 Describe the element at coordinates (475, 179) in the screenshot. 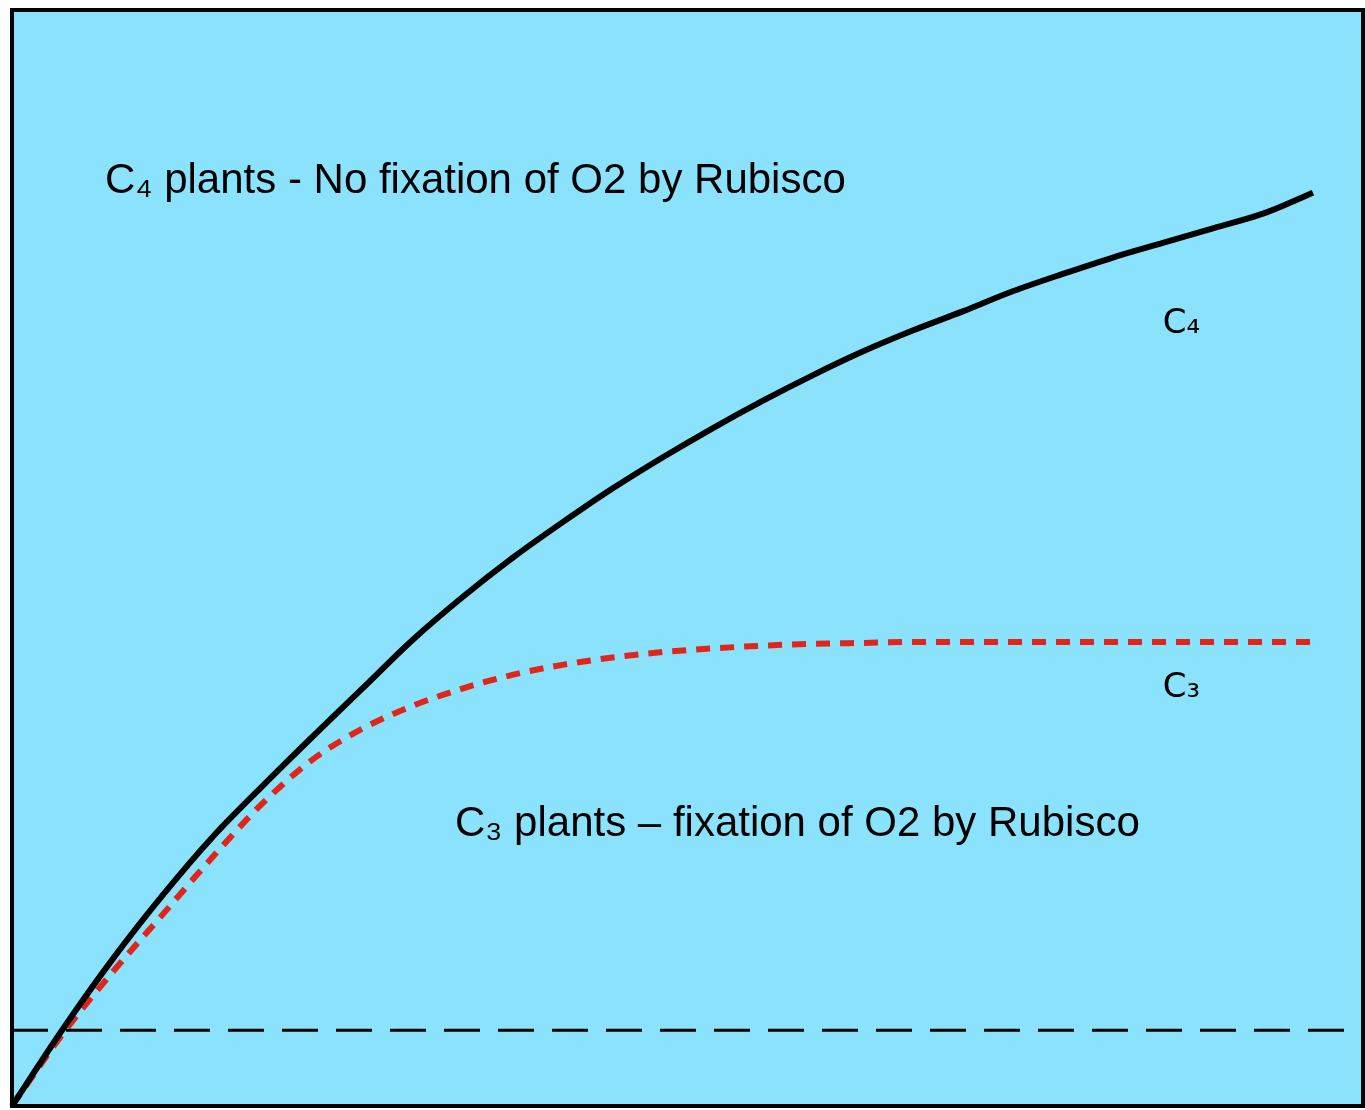

I see `annotation: C₄ plants - No fixation of O2 by Rubisco` at that location.